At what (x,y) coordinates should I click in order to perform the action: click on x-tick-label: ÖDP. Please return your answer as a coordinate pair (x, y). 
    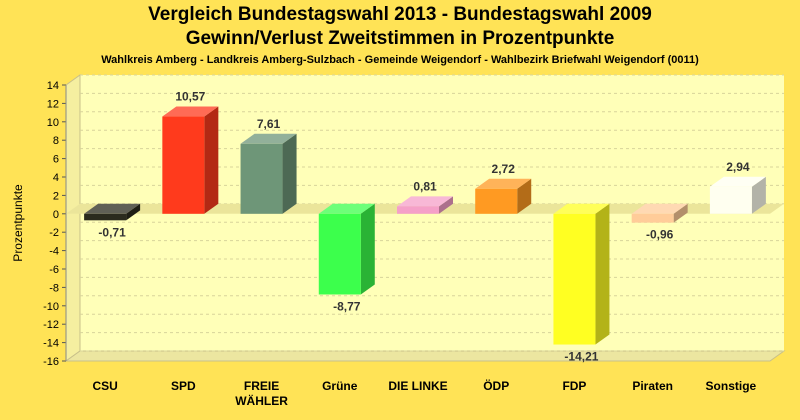
    Looking at the image, I should click on (496, 385).